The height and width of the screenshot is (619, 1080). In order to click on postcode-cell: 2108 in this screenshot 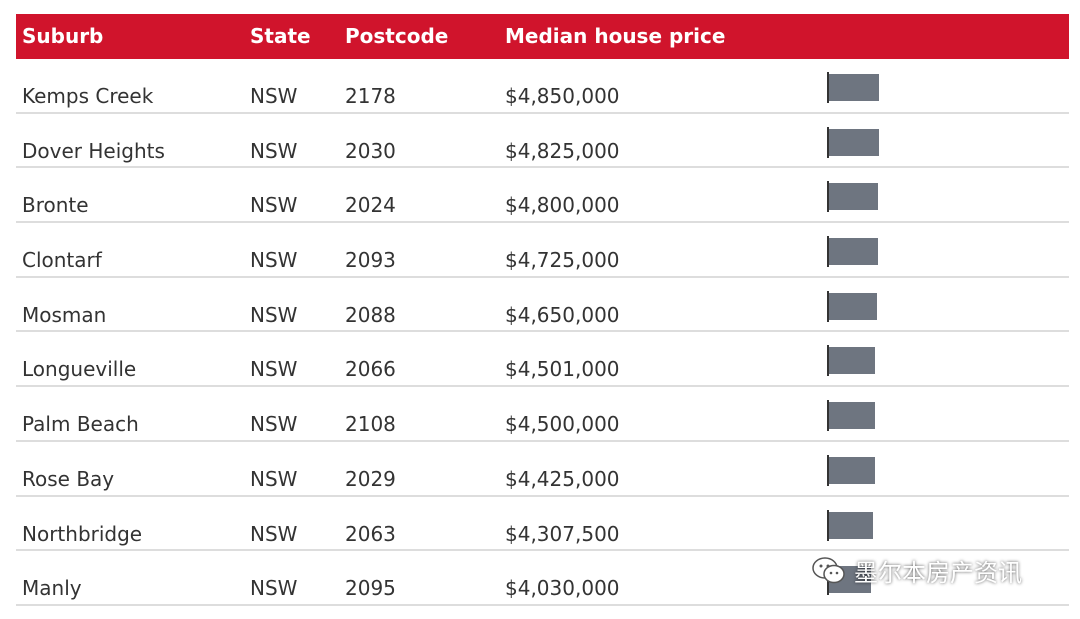, I will do `click(370, 424)`.